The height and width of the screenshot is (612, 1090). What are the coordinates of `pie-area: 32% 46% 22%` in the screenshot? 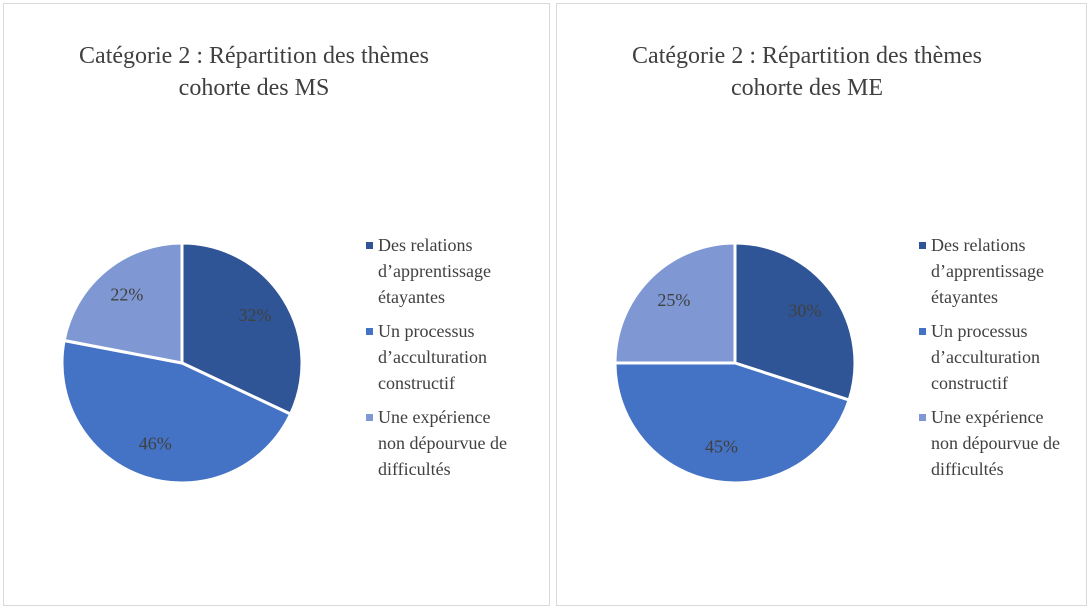 It's located at (182, 363).